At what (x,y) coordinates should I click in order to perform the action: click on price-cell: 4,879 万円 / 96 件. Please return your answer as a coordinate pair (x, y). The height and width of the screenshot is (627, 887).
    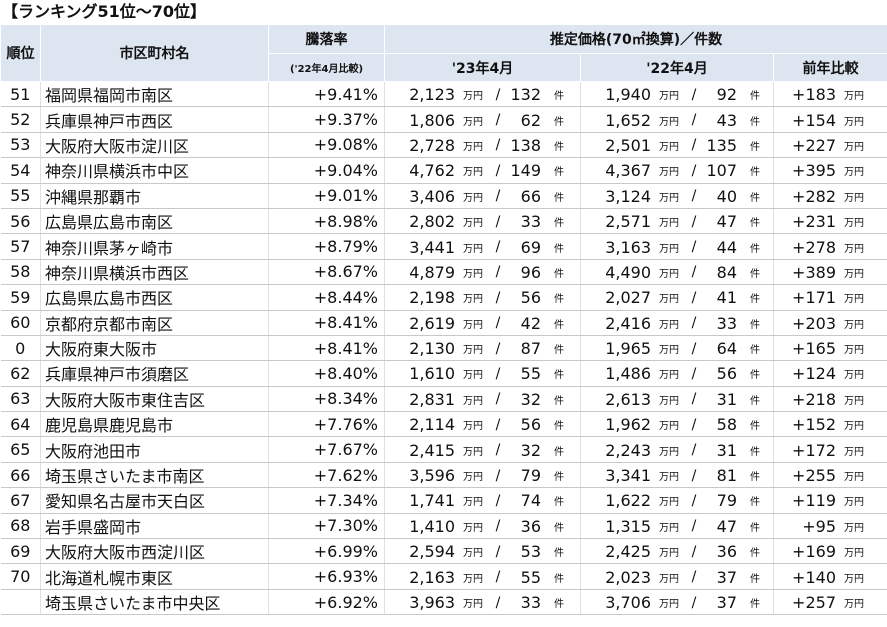
    Looking at the image, I should click on (482, 272).